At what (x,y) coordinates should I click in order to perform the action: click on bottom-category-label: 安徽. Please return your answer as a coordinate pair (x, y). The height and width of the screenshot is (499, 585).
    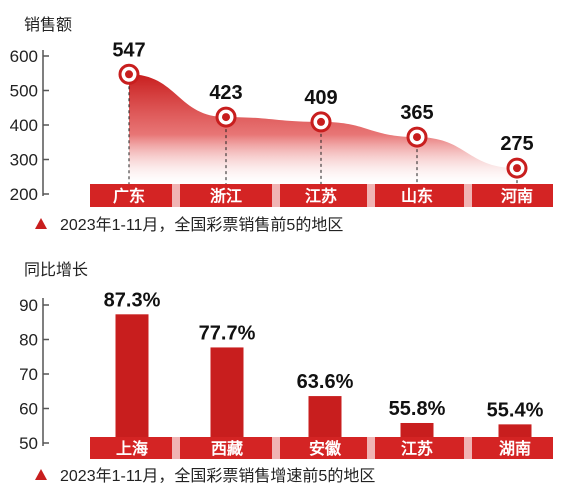
    Looking at the image, I should click on (325, 448).